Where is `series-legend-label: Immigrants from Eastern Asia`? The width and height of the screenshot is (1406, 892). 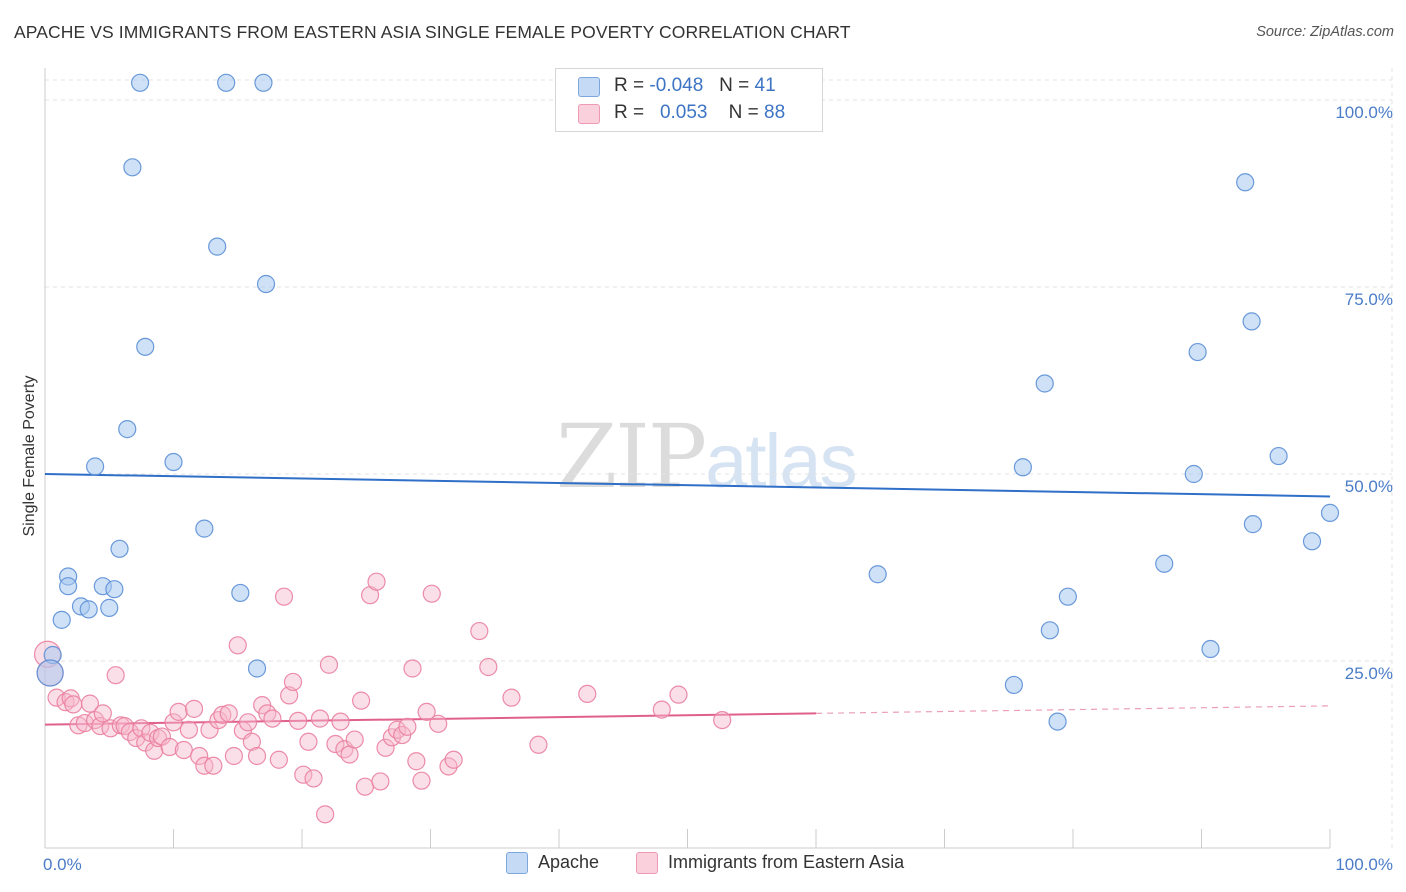 series-legend-label: Immigrants from Eastern Asia is located at coordinates (786, 862).